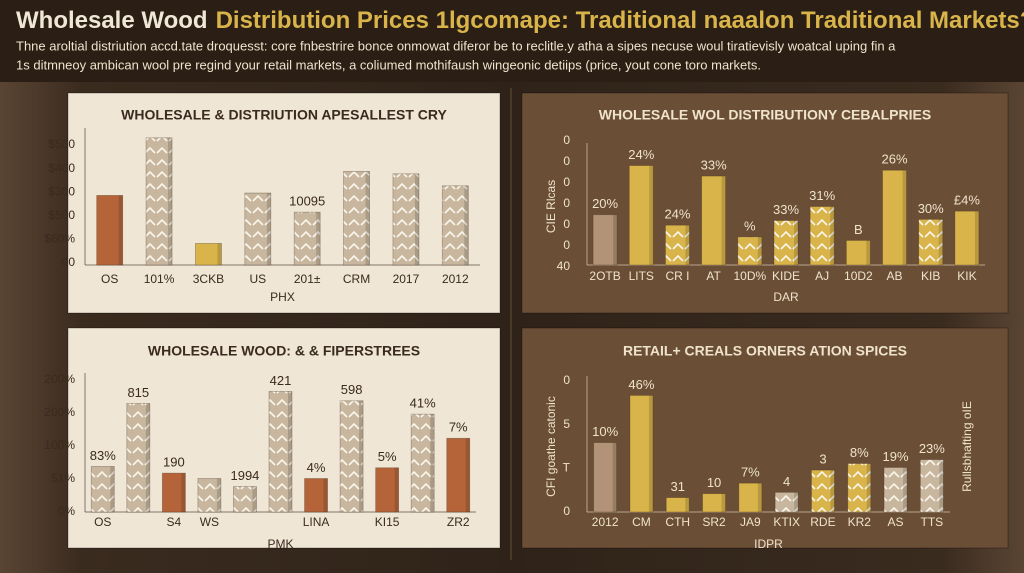  Describe the element at coordinates (458, 427) in the screenshot. I see `bar-label: 7%` at that location.